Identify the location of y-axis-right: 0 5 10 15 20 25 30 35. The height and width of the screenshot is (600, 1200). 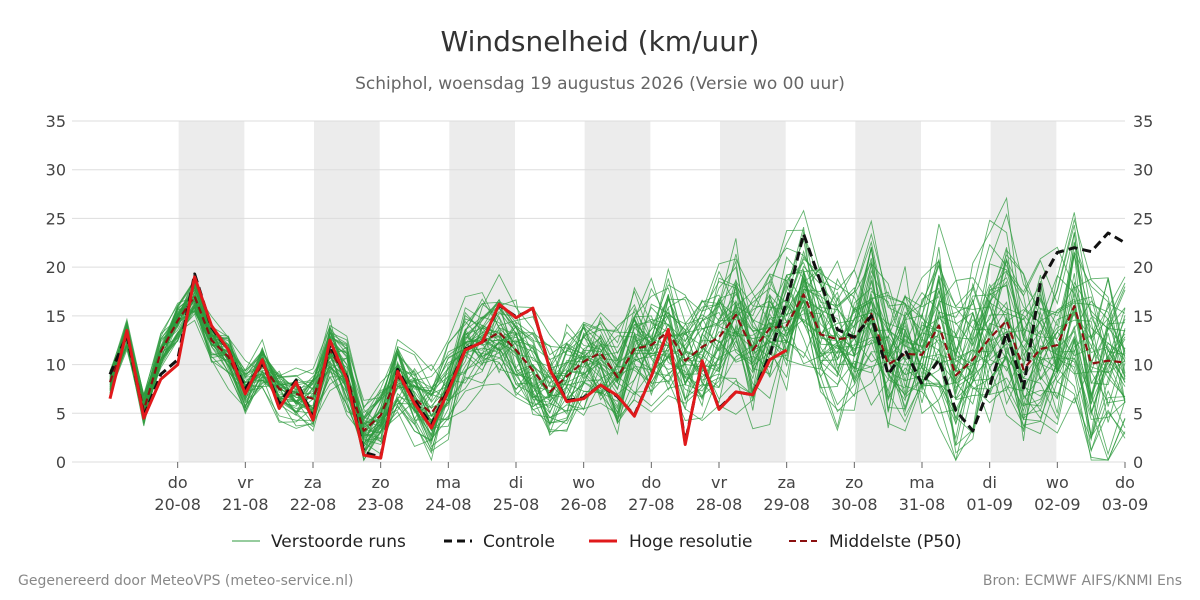
(1143, 292).